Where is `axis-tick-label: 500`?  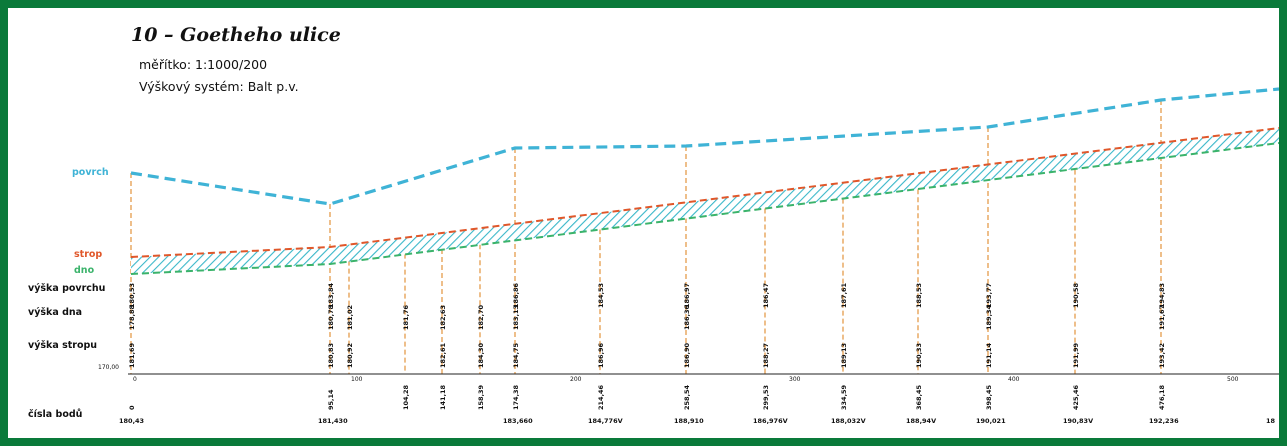
axis-tick-label: 500 is located at coordinates (1233, 379).